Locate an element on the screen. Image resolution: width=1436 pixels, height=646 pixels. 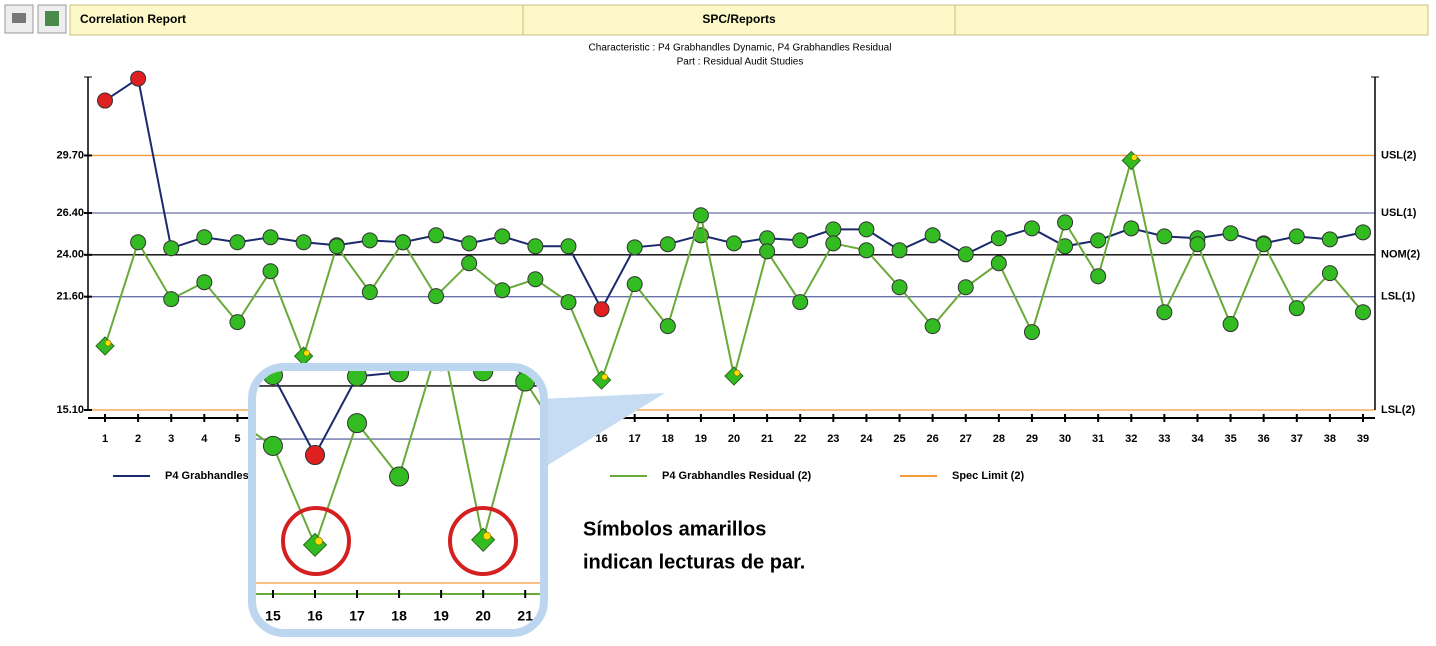
y-tick-label: 24.00 is located at coordinates (70, 255).